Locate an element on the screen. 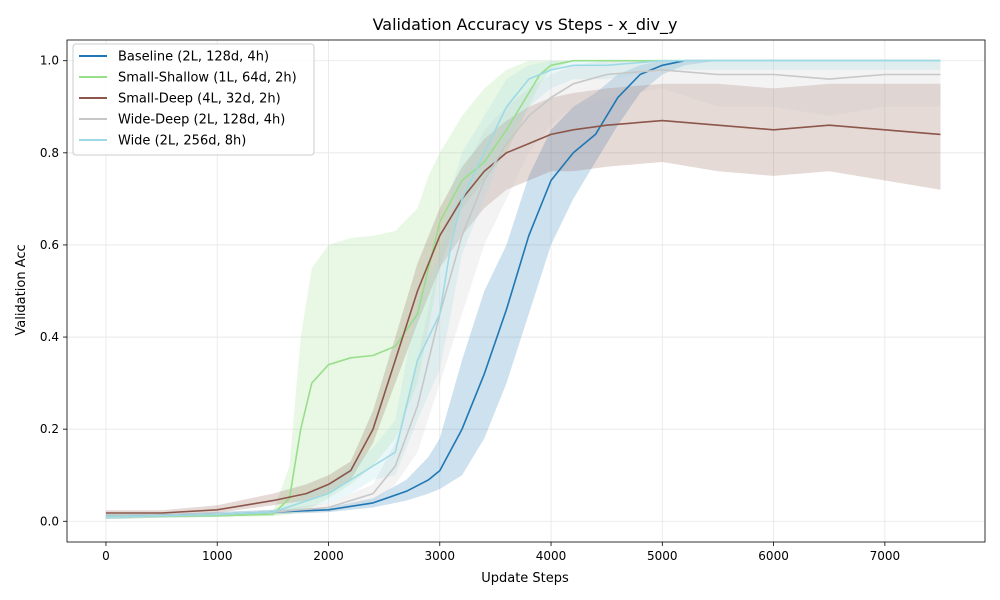  legend-entry: Wide (2L, 256d, 8h) is located at coordinates (182, 141).